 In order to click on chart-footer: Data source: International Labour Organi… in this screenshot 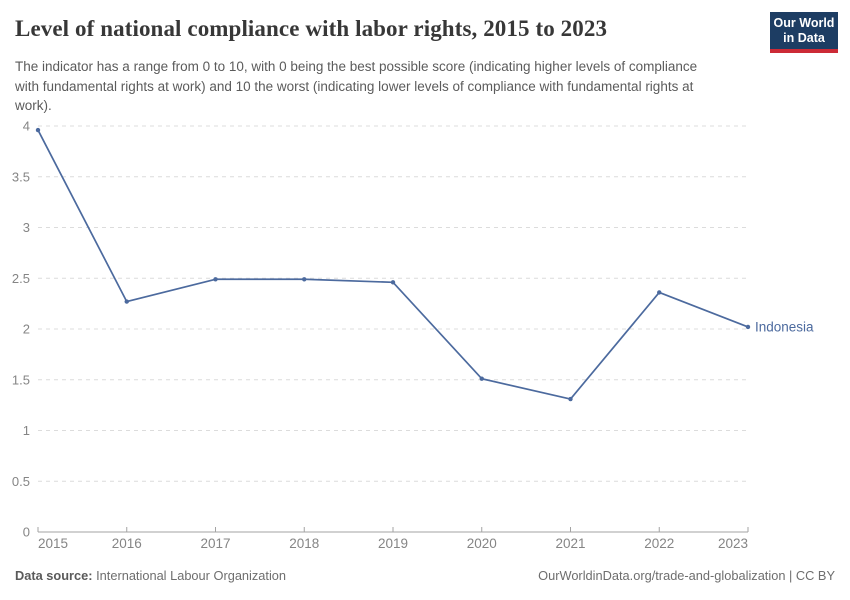, I will do `click(425, 575)`.